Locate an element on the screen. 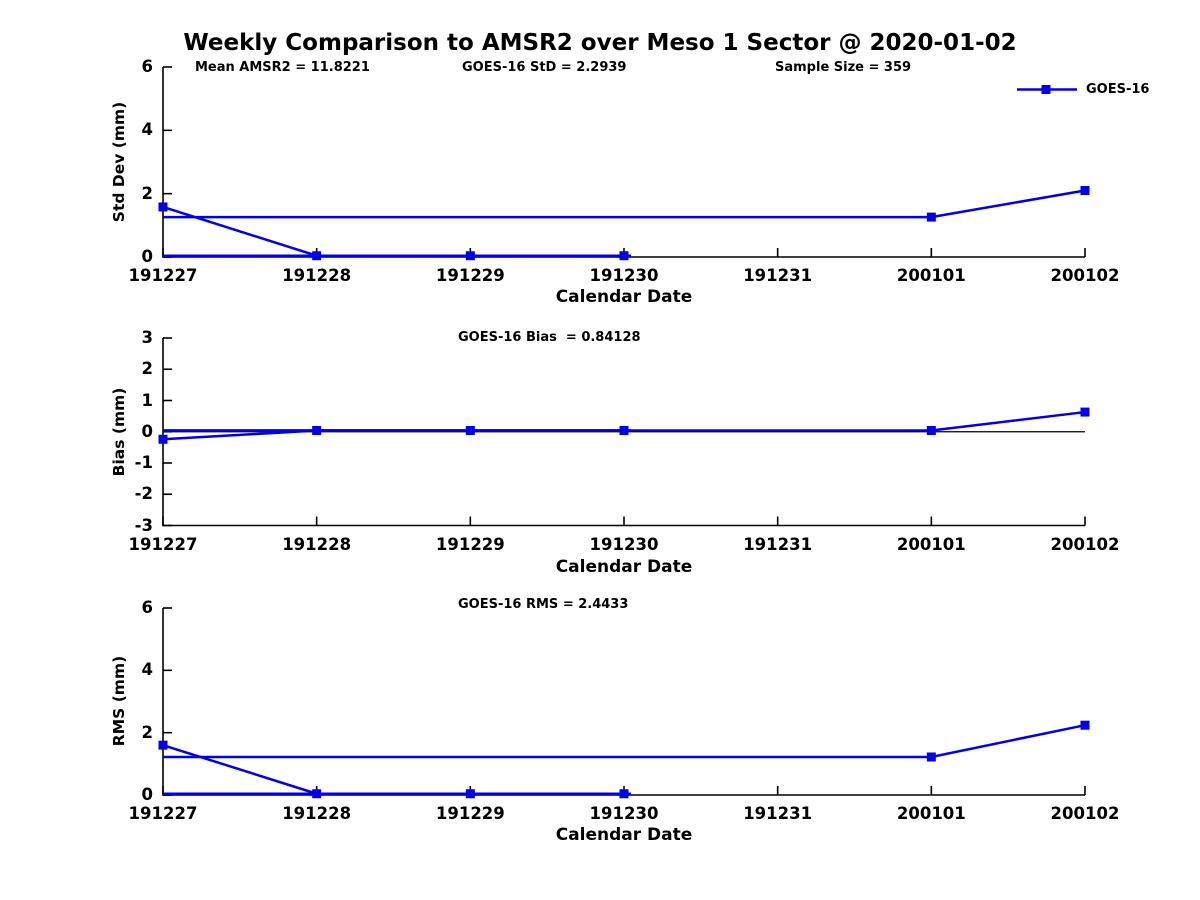 The width and height of the screenshot is (1200, 900). panel-bias-xtick-label: 191229 is located at coordinates (470, 544).